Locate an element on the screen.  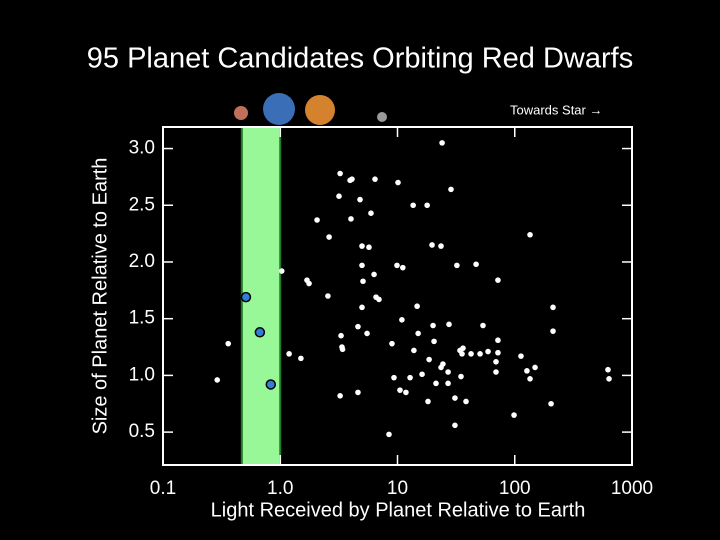
x-tick-label: 0.1 is located at coordinates (163, 488).